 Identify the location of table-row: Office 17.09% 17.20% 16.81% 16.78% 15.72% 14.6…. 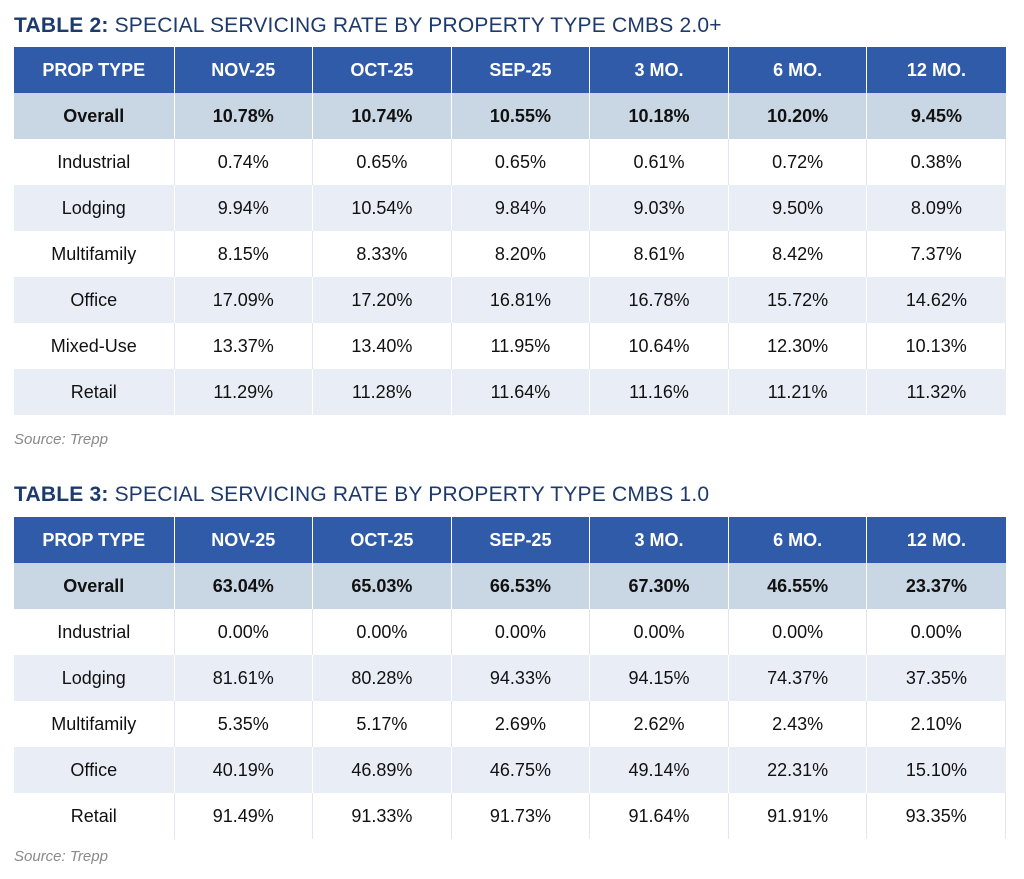
(510, 300).